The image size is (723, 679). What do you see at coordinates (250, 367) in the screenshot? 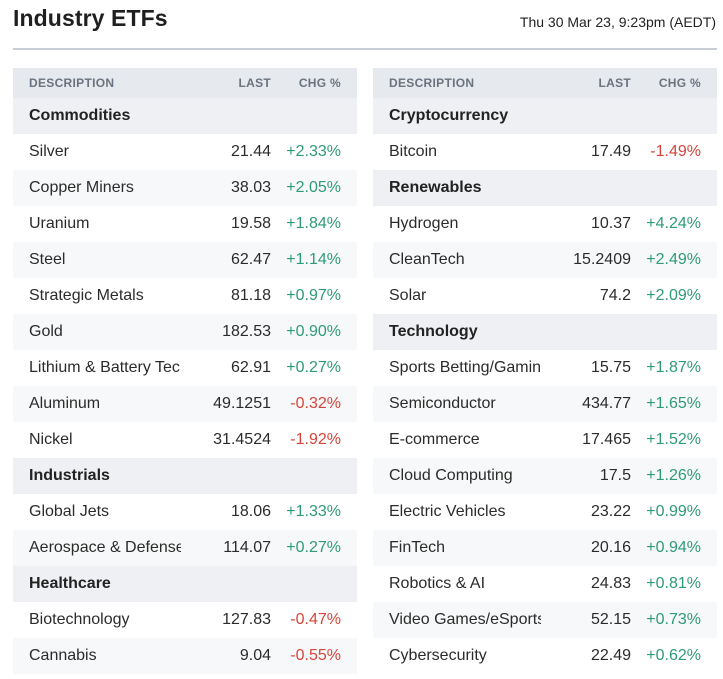
I see `last-price: 62.91` at bounding box center [250, 367].